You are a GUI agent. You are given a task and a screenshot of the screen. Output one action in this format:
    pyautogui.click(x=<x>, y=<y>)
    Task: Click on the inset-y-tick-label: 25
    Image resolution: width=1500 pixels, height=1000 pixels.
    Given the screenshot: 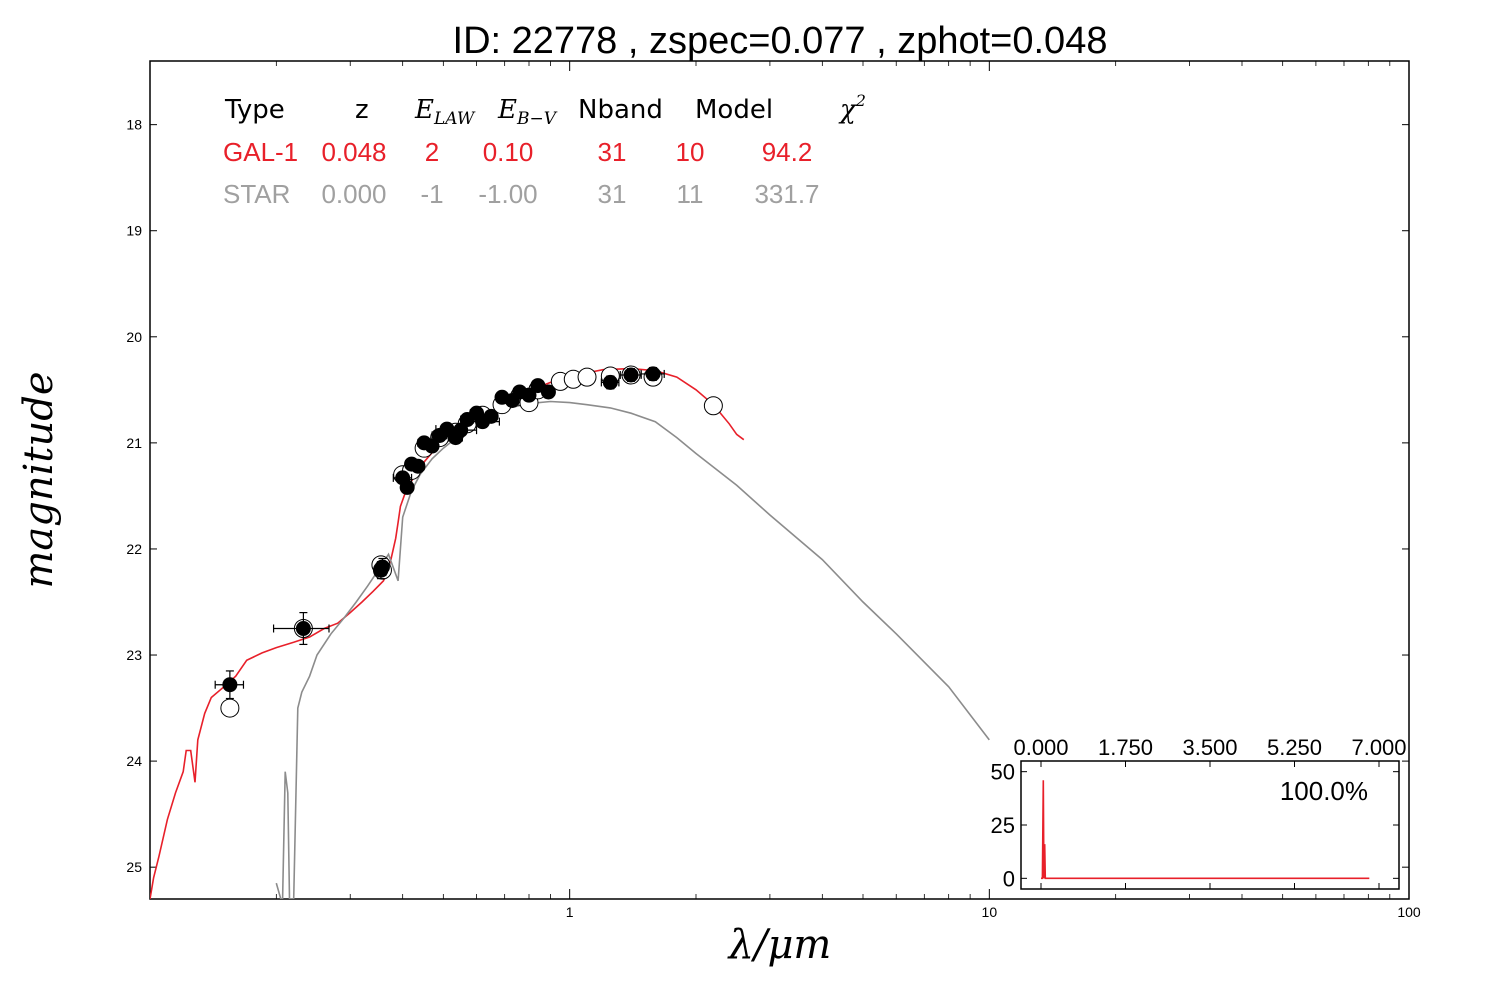 What is the action you would take?
    pyautogui.click(x=1003, y=825)
    